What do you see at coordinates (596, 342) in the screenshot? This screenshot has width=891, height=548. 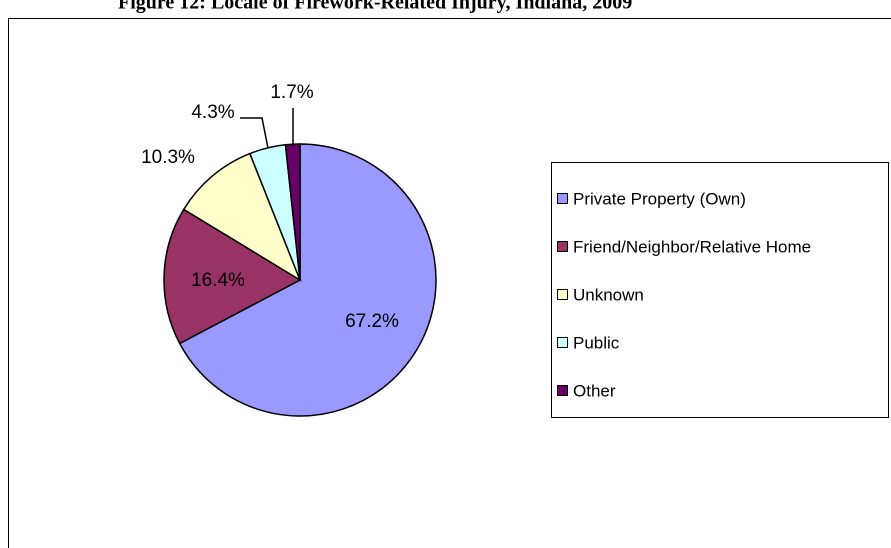 I see `legend-label: Public` at bounding box center [596, 342].